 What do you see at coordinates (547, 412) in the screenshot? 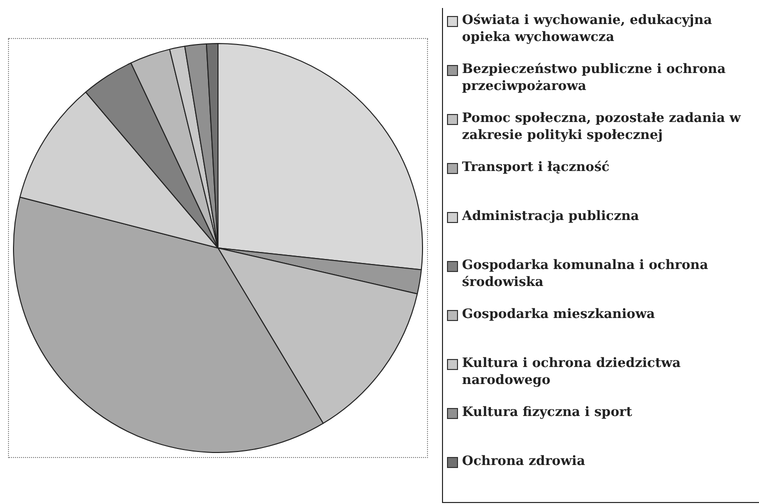
I see `legend-label: Kultura fizyczna i sport` at bounding box center [547, 412].